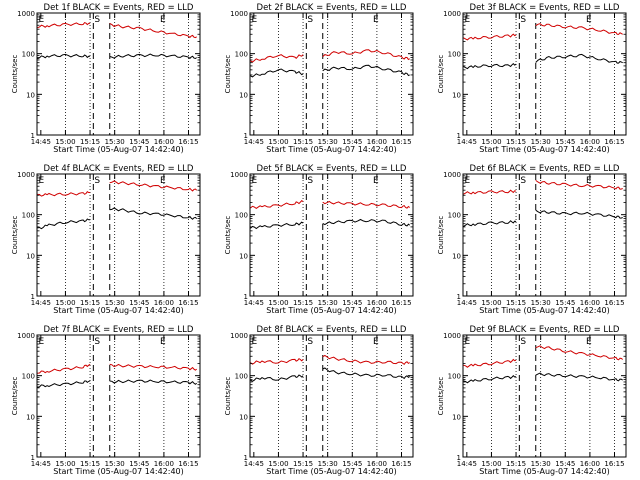  Describe the element at coordinates (332, 8) in the screenshot. I see `chart-title: Det 2f BLACK = Events, RED = LLD` at that location.